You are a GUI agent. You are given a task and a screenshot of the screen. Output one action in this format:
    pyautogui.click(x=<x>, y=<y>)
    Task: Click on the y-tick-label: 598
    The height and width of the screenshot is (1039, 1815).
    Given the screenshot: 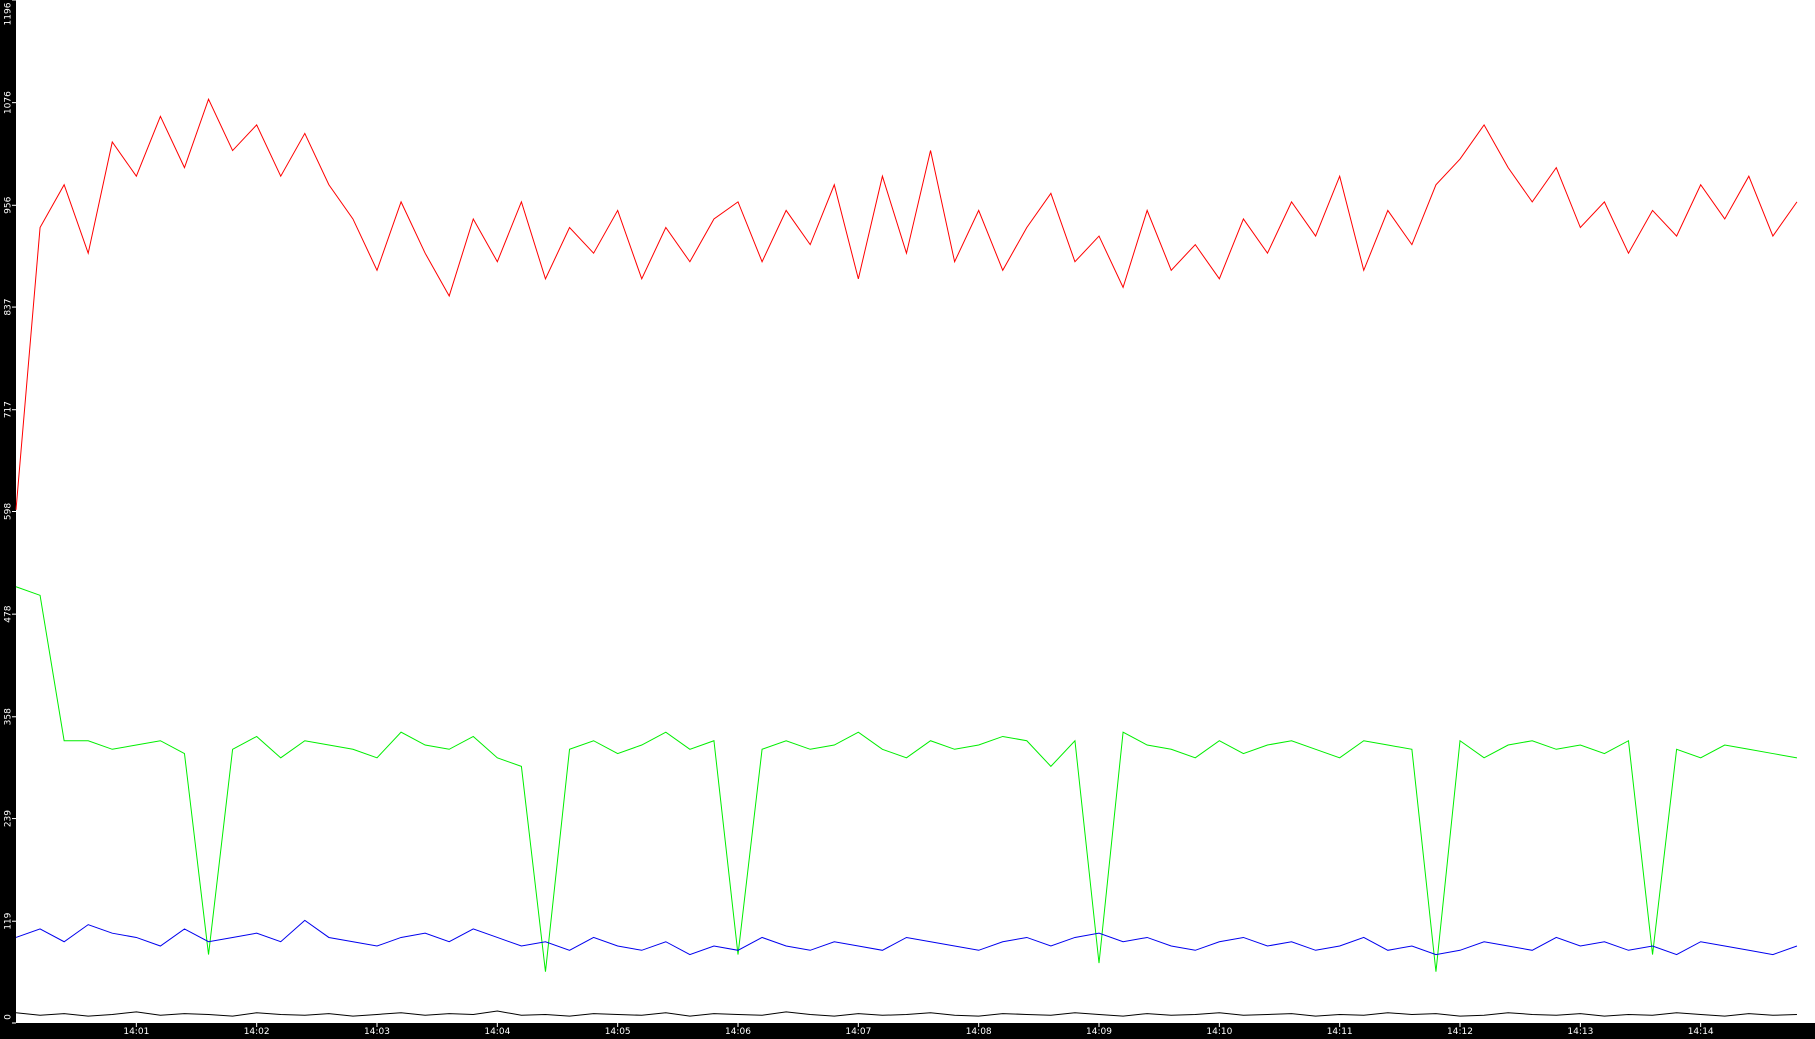 What is the action you would take?
    pyautogui.click(x=9, y=511)
    